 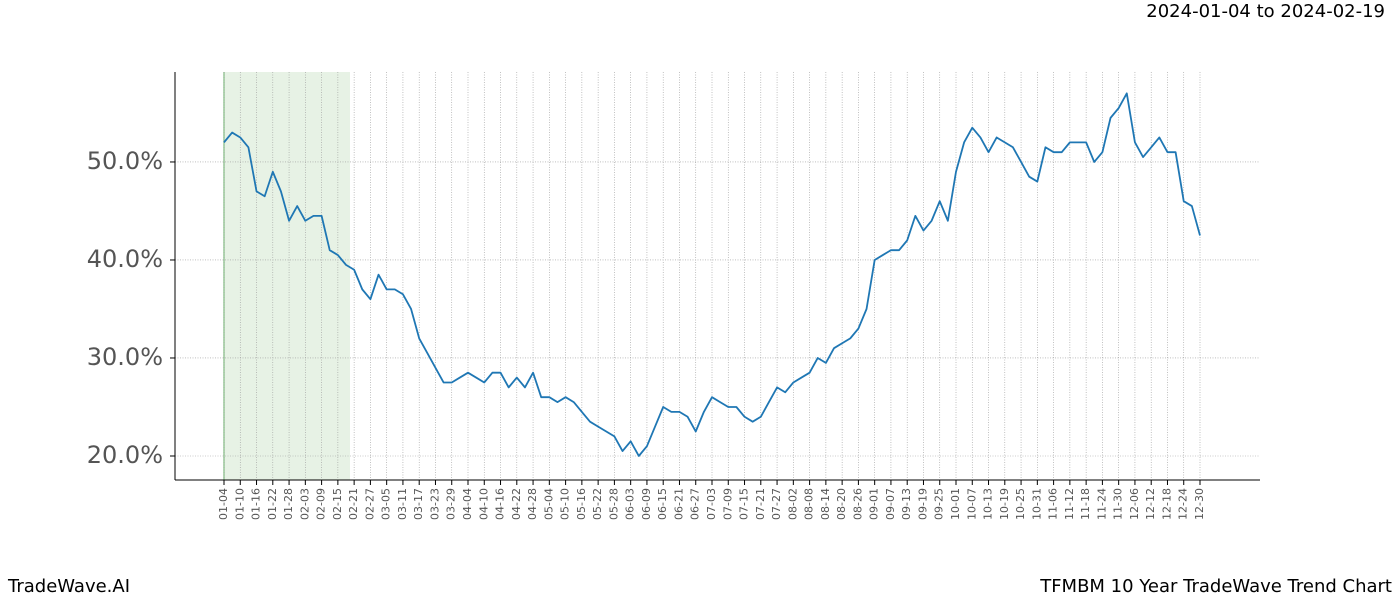 What do you see at coordinates (125, 161) in the screenshot?
I see `y-tick-label: 50.0%` at bounding box center [125, 161].